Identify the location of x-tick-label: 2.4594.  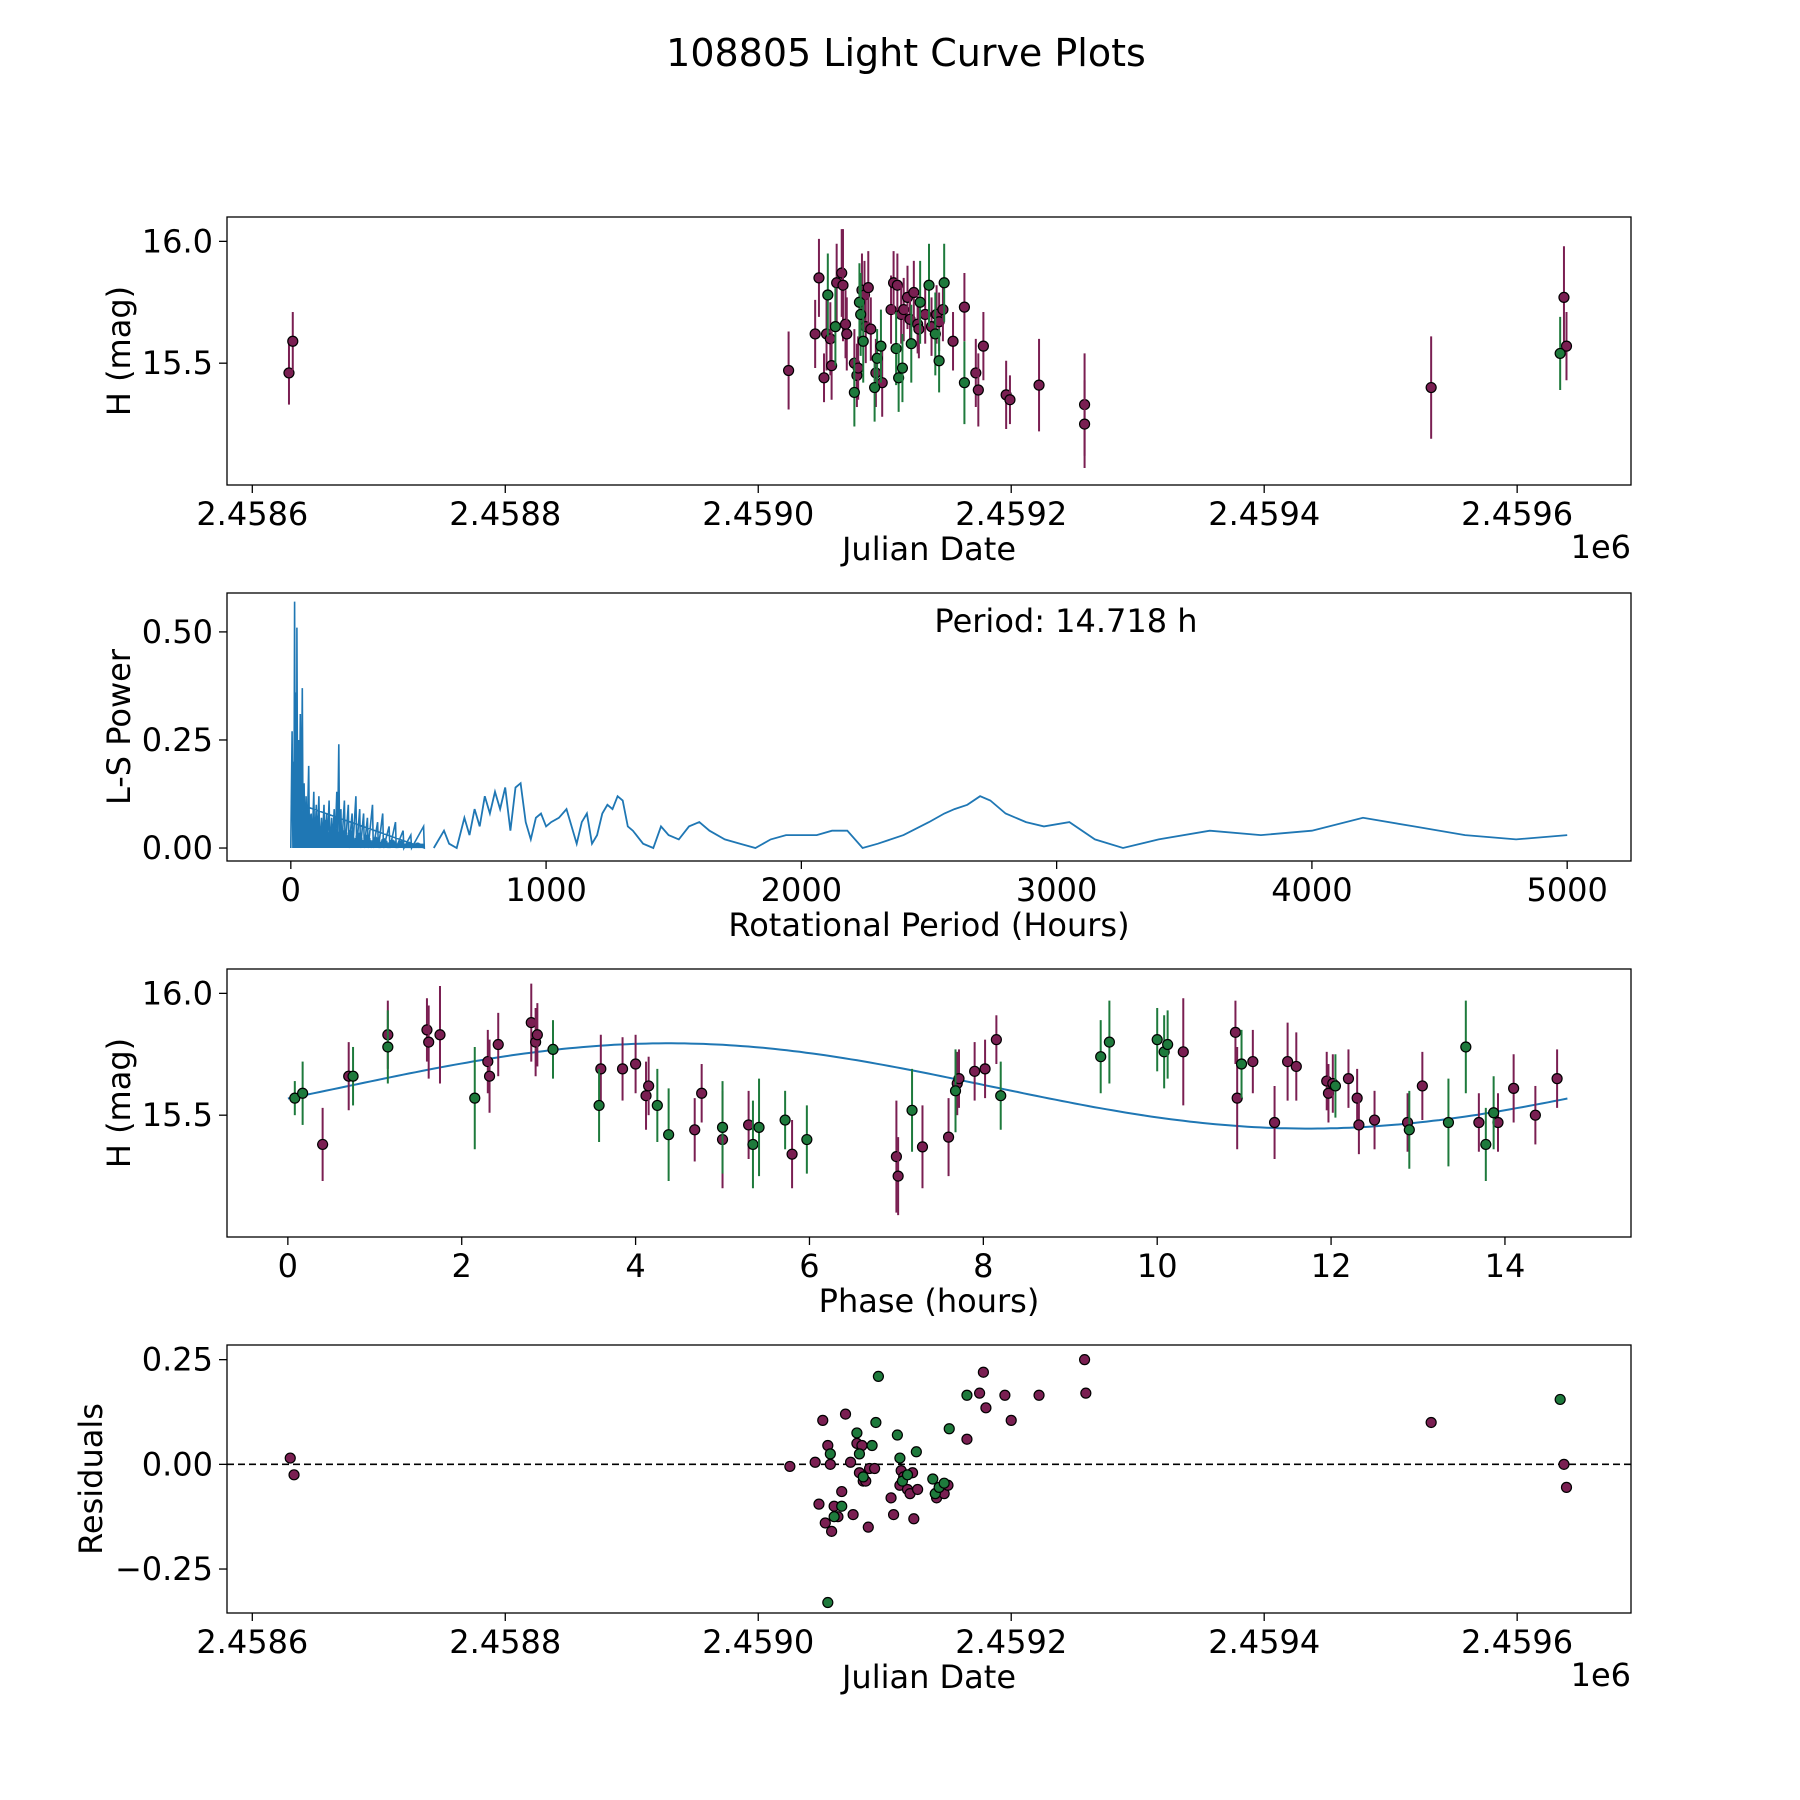
(1264, 514).